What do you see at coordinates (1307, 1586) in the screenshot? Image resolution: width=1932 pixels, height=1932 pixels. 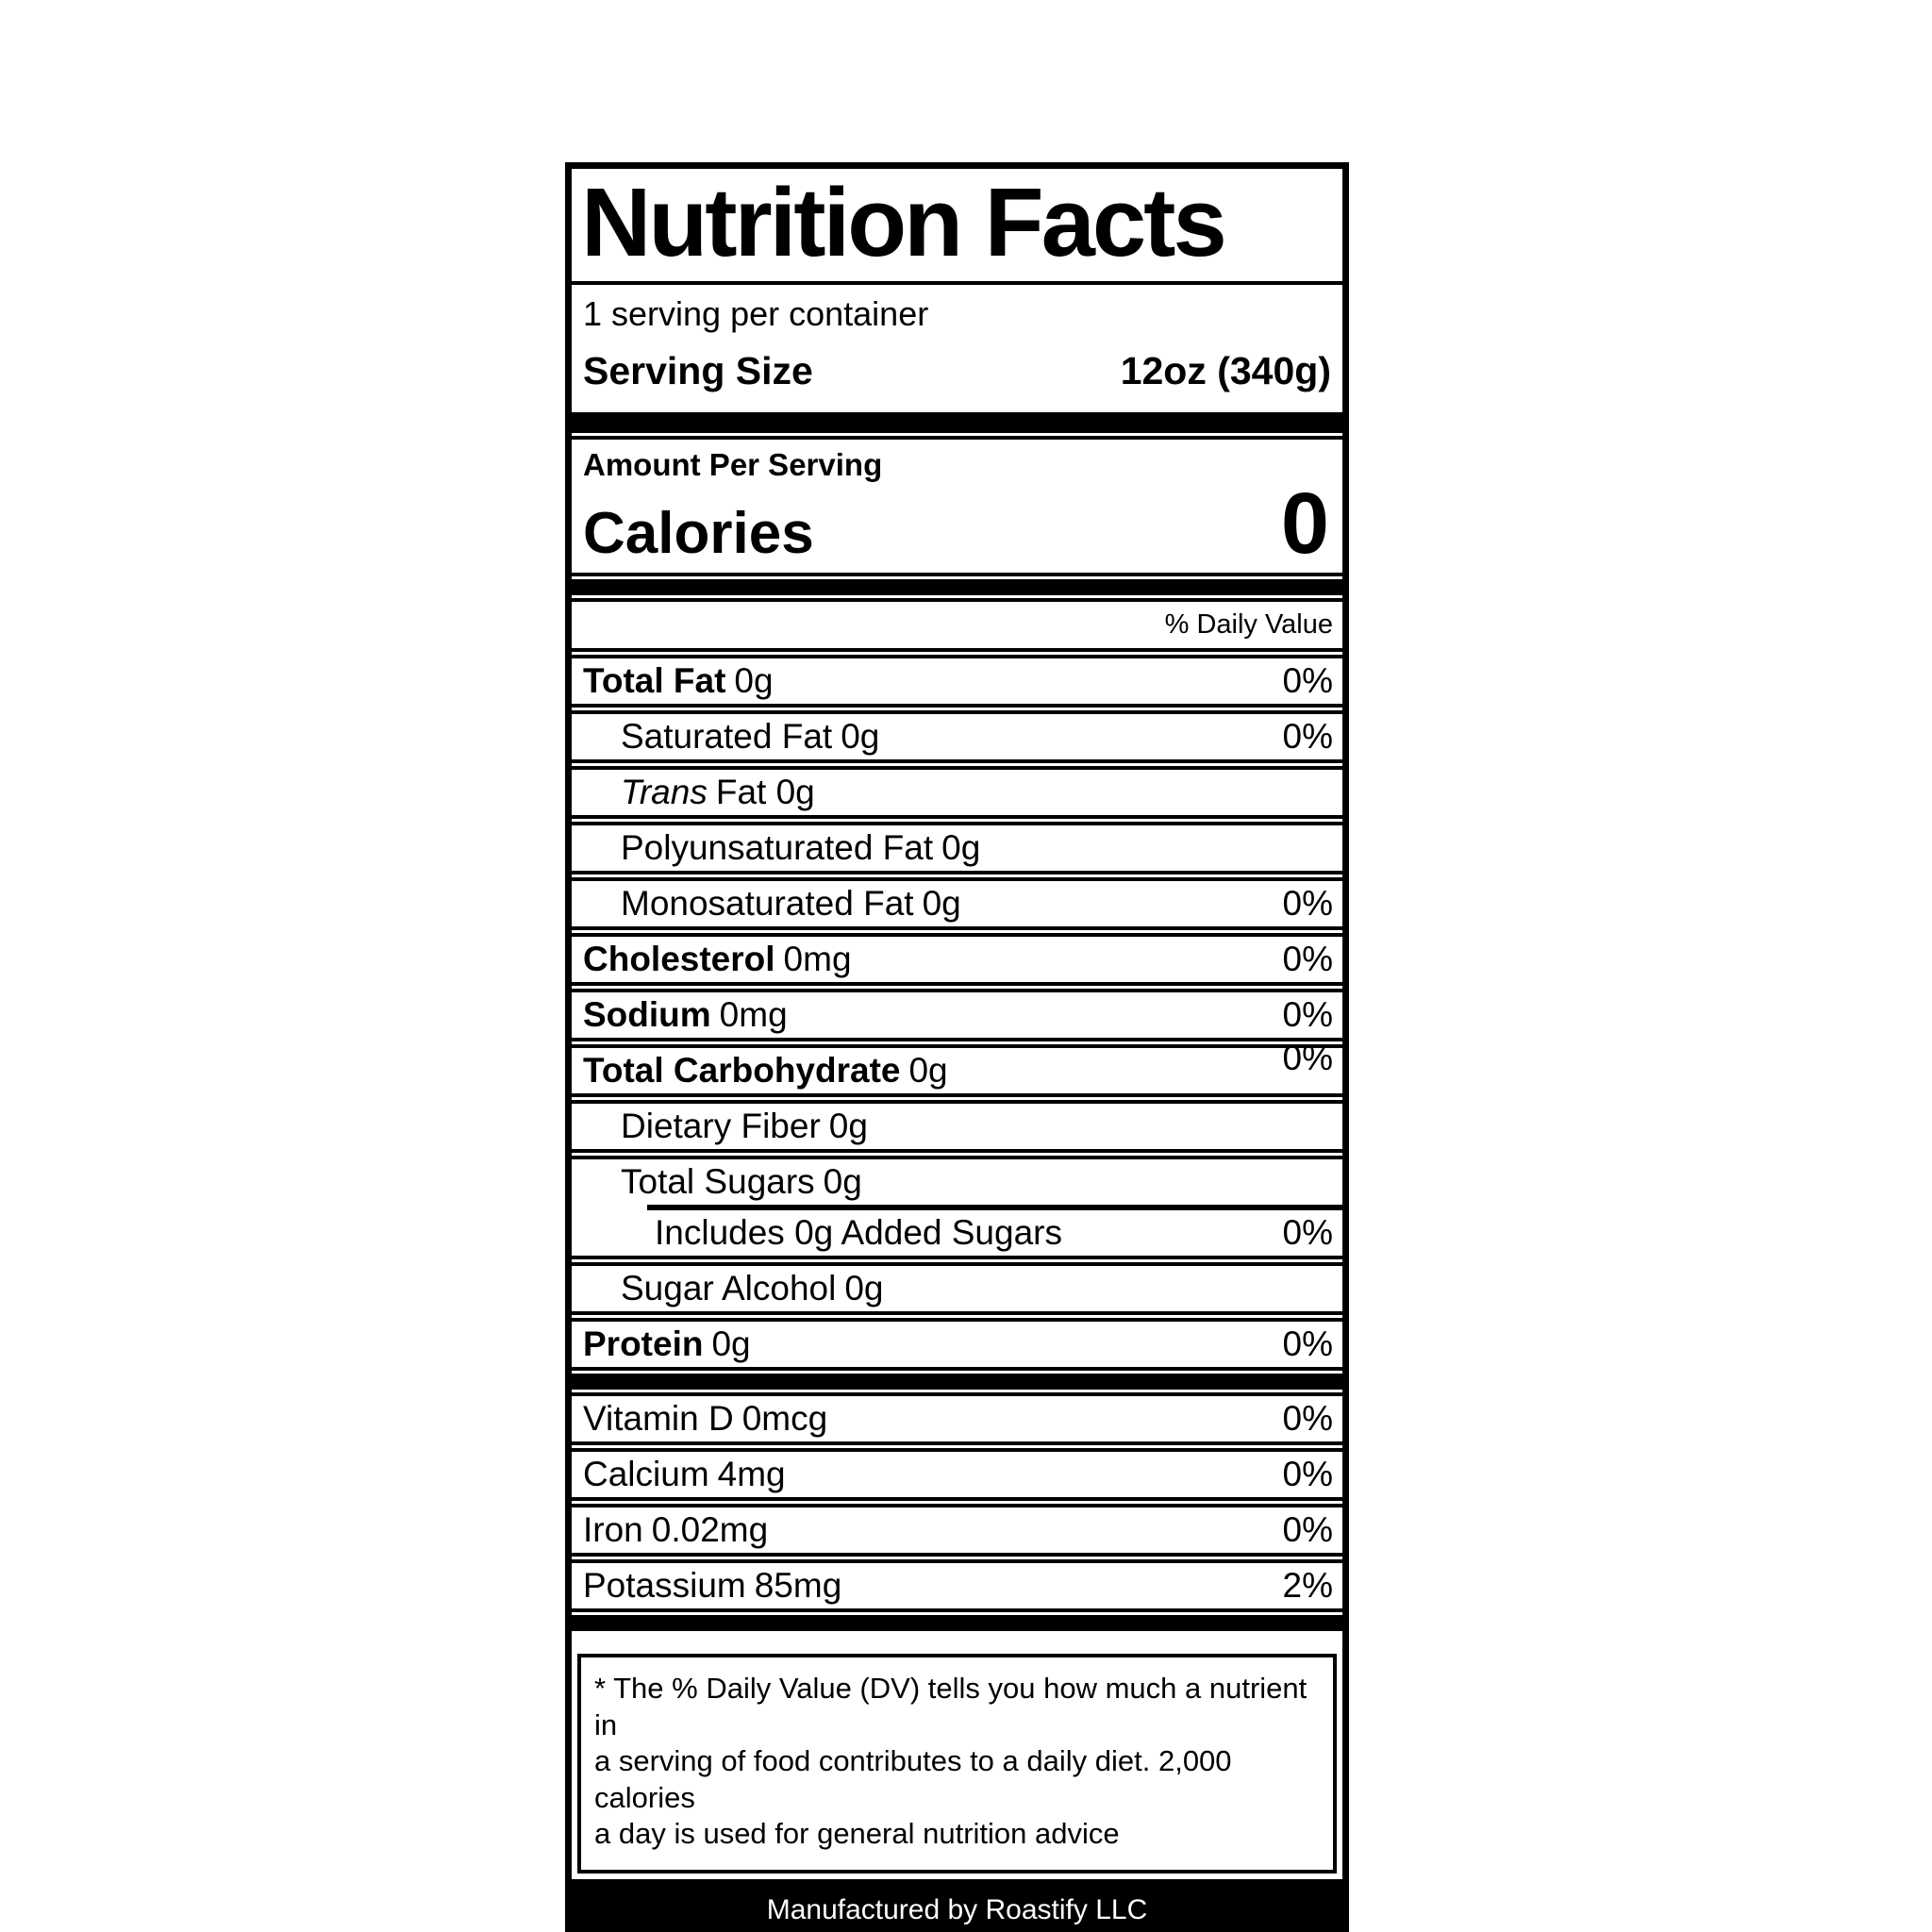 I see `nutrient-daily-value: 2%` at bounding box center [1307, 1586].